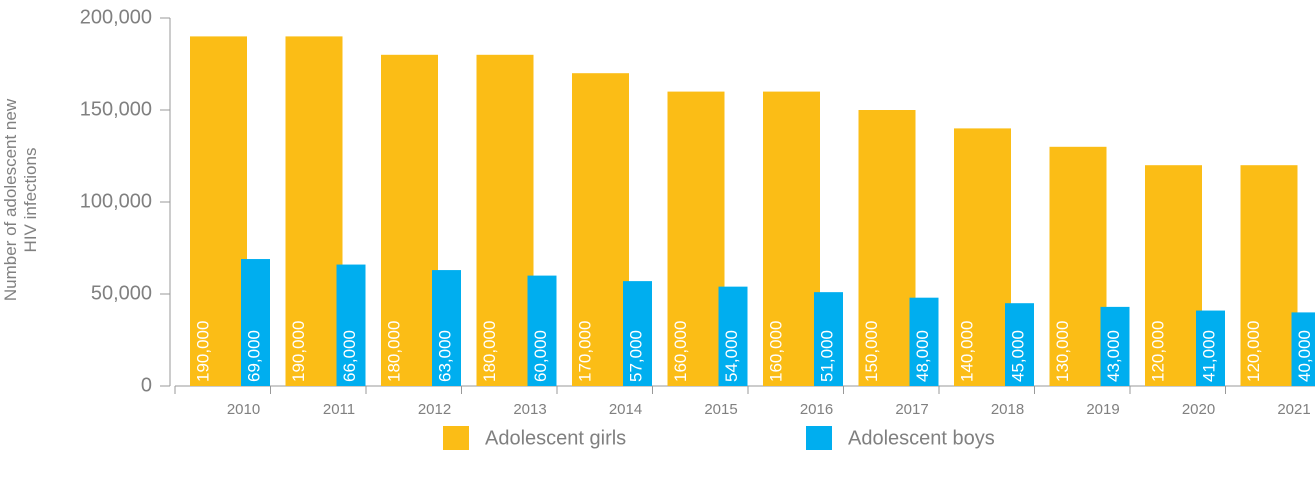 The height and width of the screenshot is (483, 1315). Describe the element at coordinates (871, 351) in the screenshot. I see `value-label: 150,000` at that location.